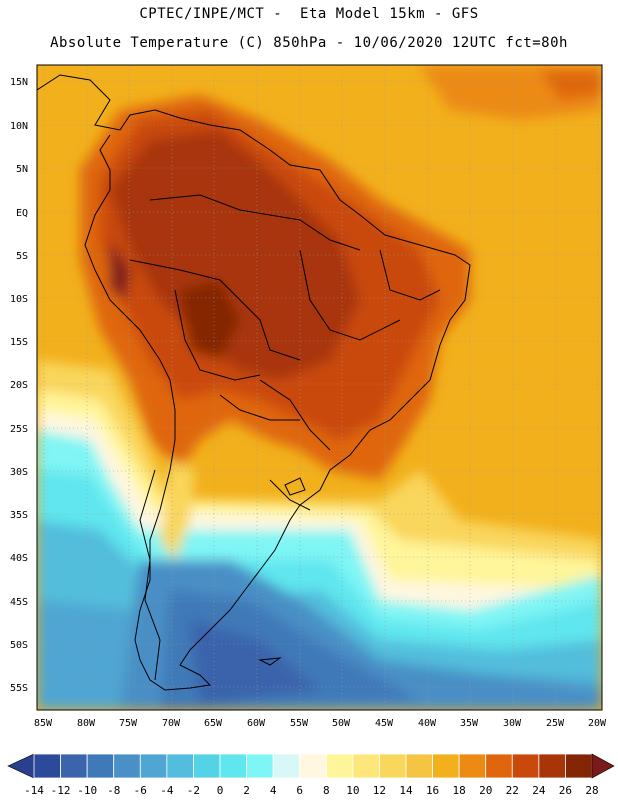 Image resolution: width=618 pixels, height=800 pixels. I want to click on lon-label: 45W, so click(384, 723).